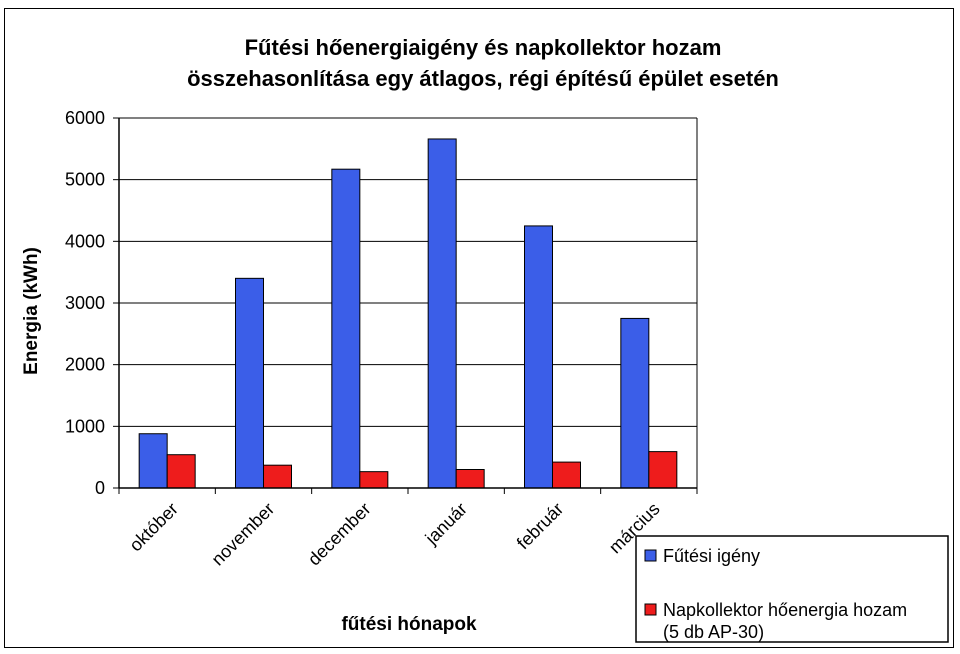  What do you see at coordinates (85, 118) in the screenshot?
I see `y-tick-label: 6000` at bounding box center [85, 118].